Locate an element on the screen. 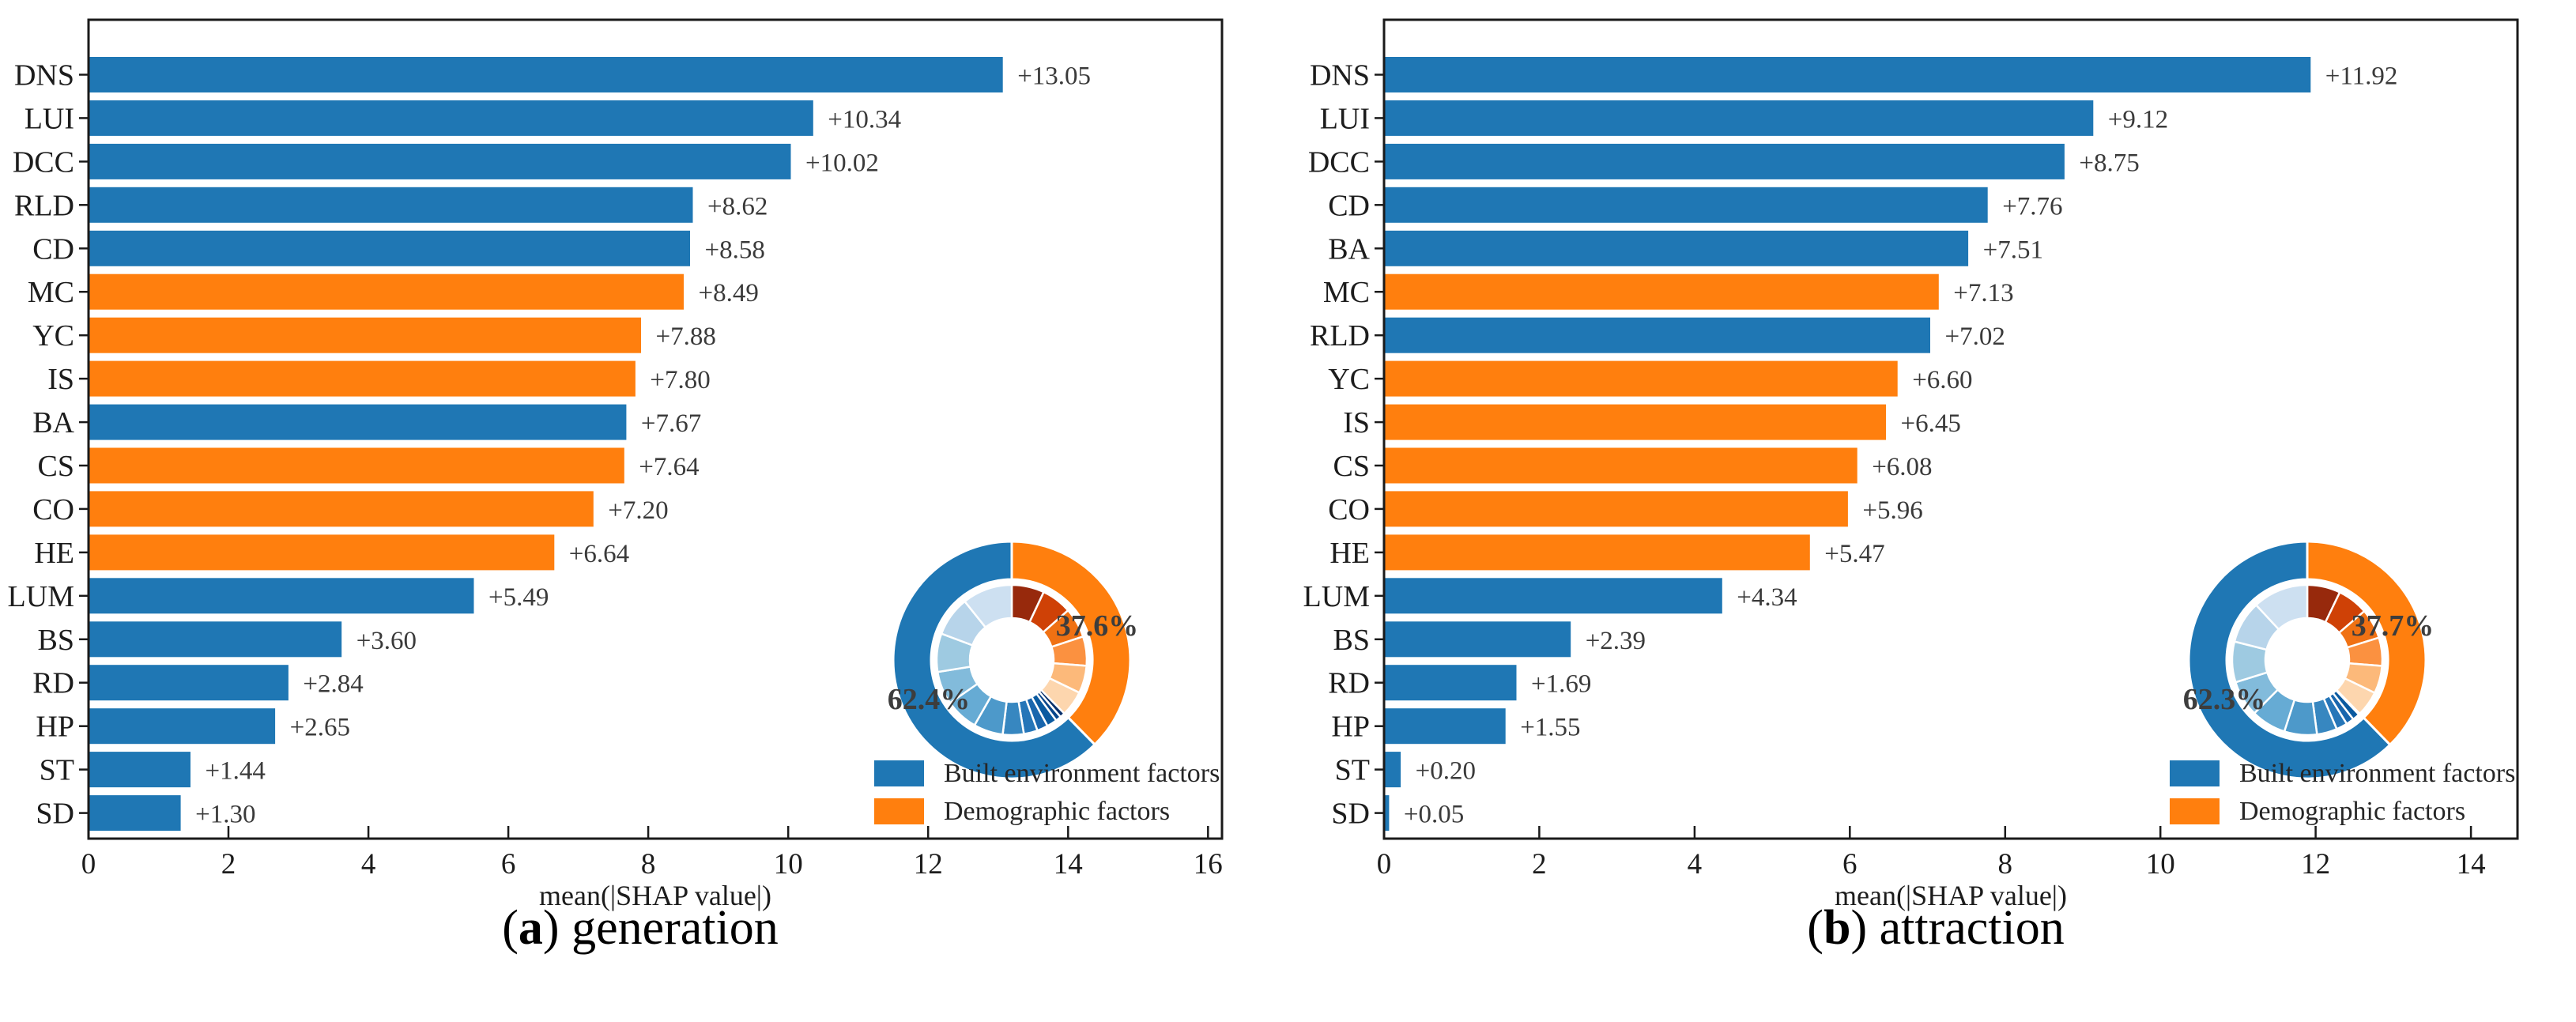 The width and height of the screenshot is (2576, 1022). bar-MC is located at coordinates (387, 291).